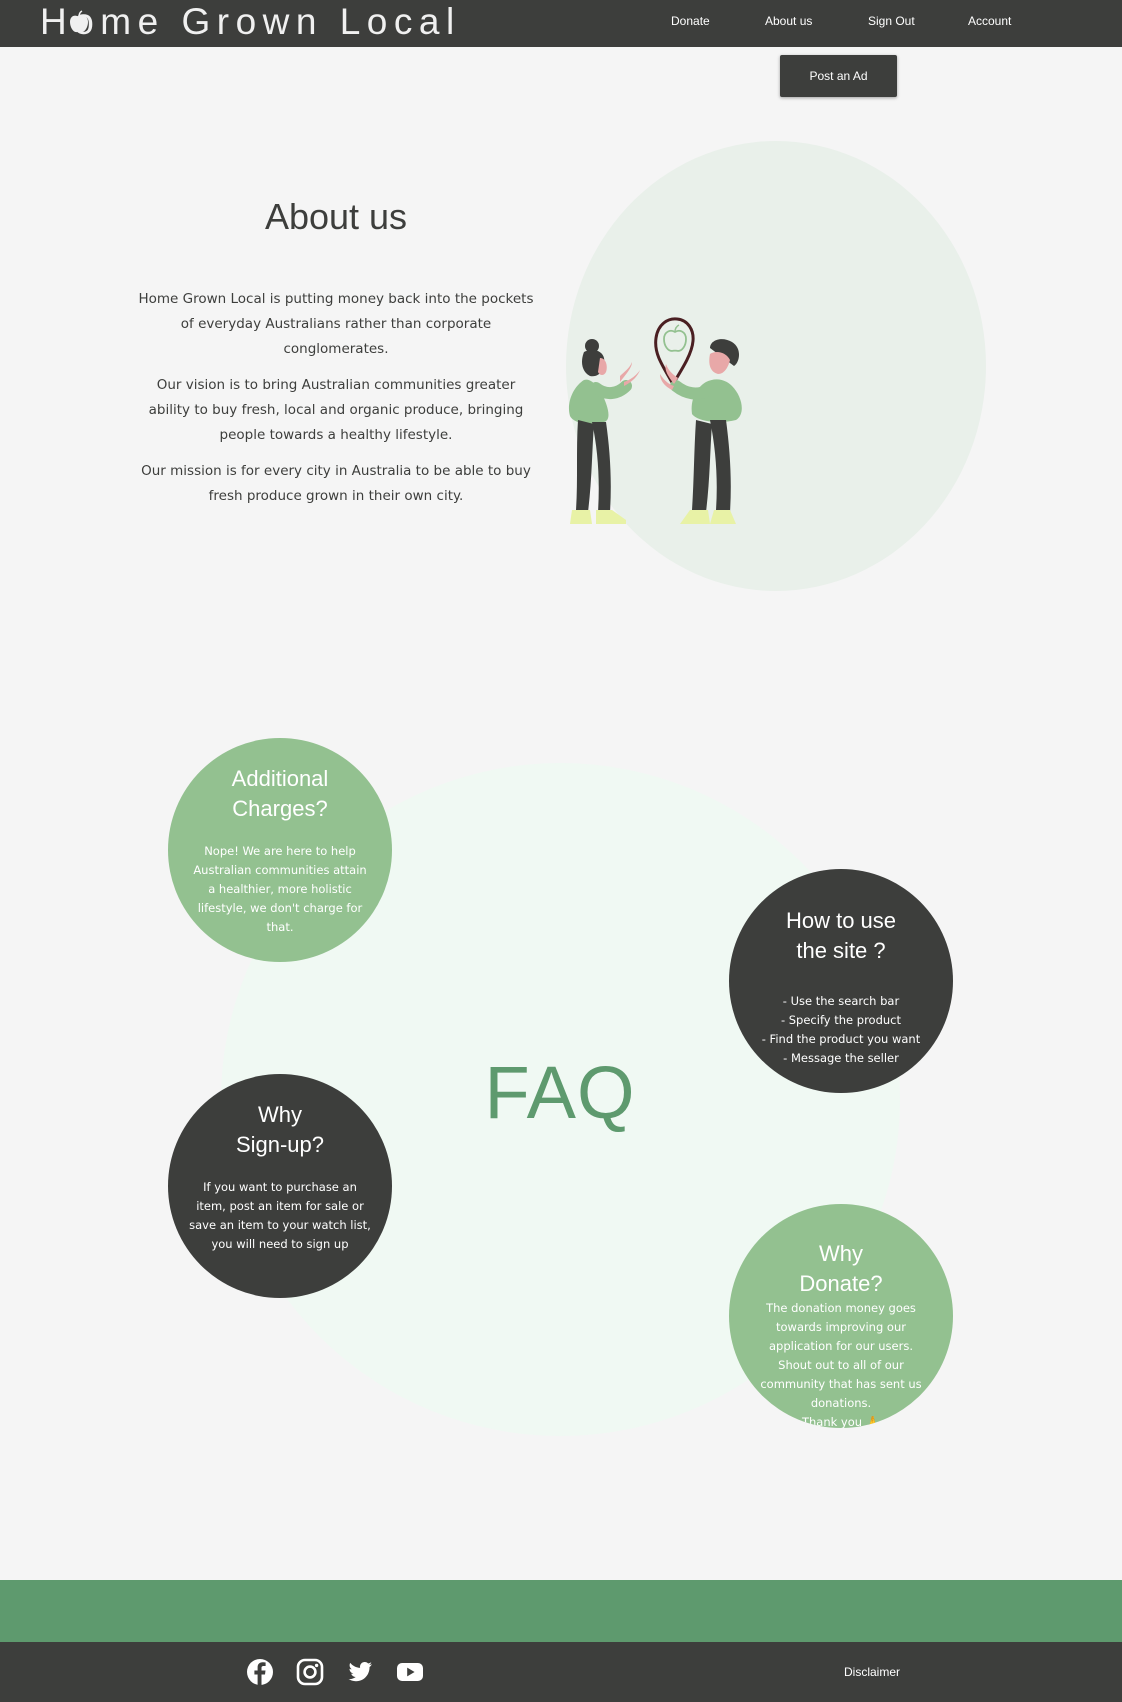 This screenshot has height=1702, width=1122. Describe the element at coordinates (560, 1092) in the screenshot. I see `faq-title: FAQ` at that location.